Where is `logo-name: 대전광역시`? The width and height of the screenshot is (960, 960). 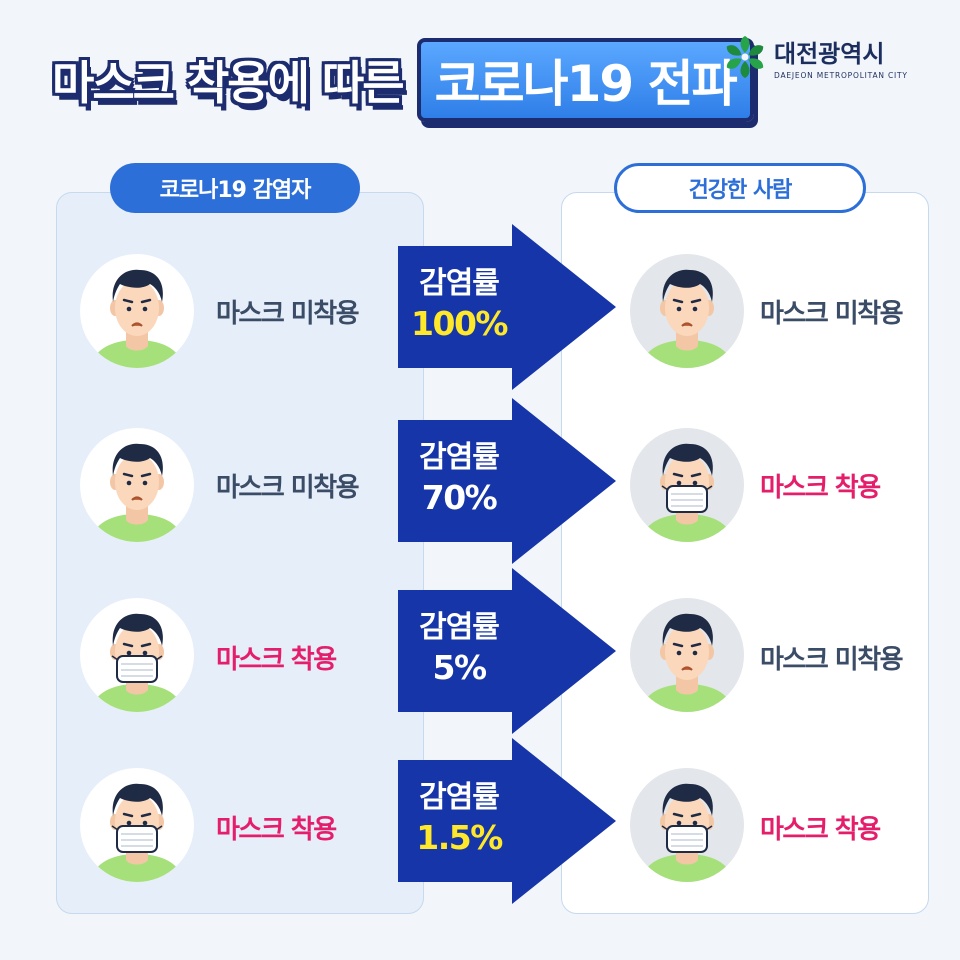 logo-name: 대전광역시 is located at coordinates (829, 54).